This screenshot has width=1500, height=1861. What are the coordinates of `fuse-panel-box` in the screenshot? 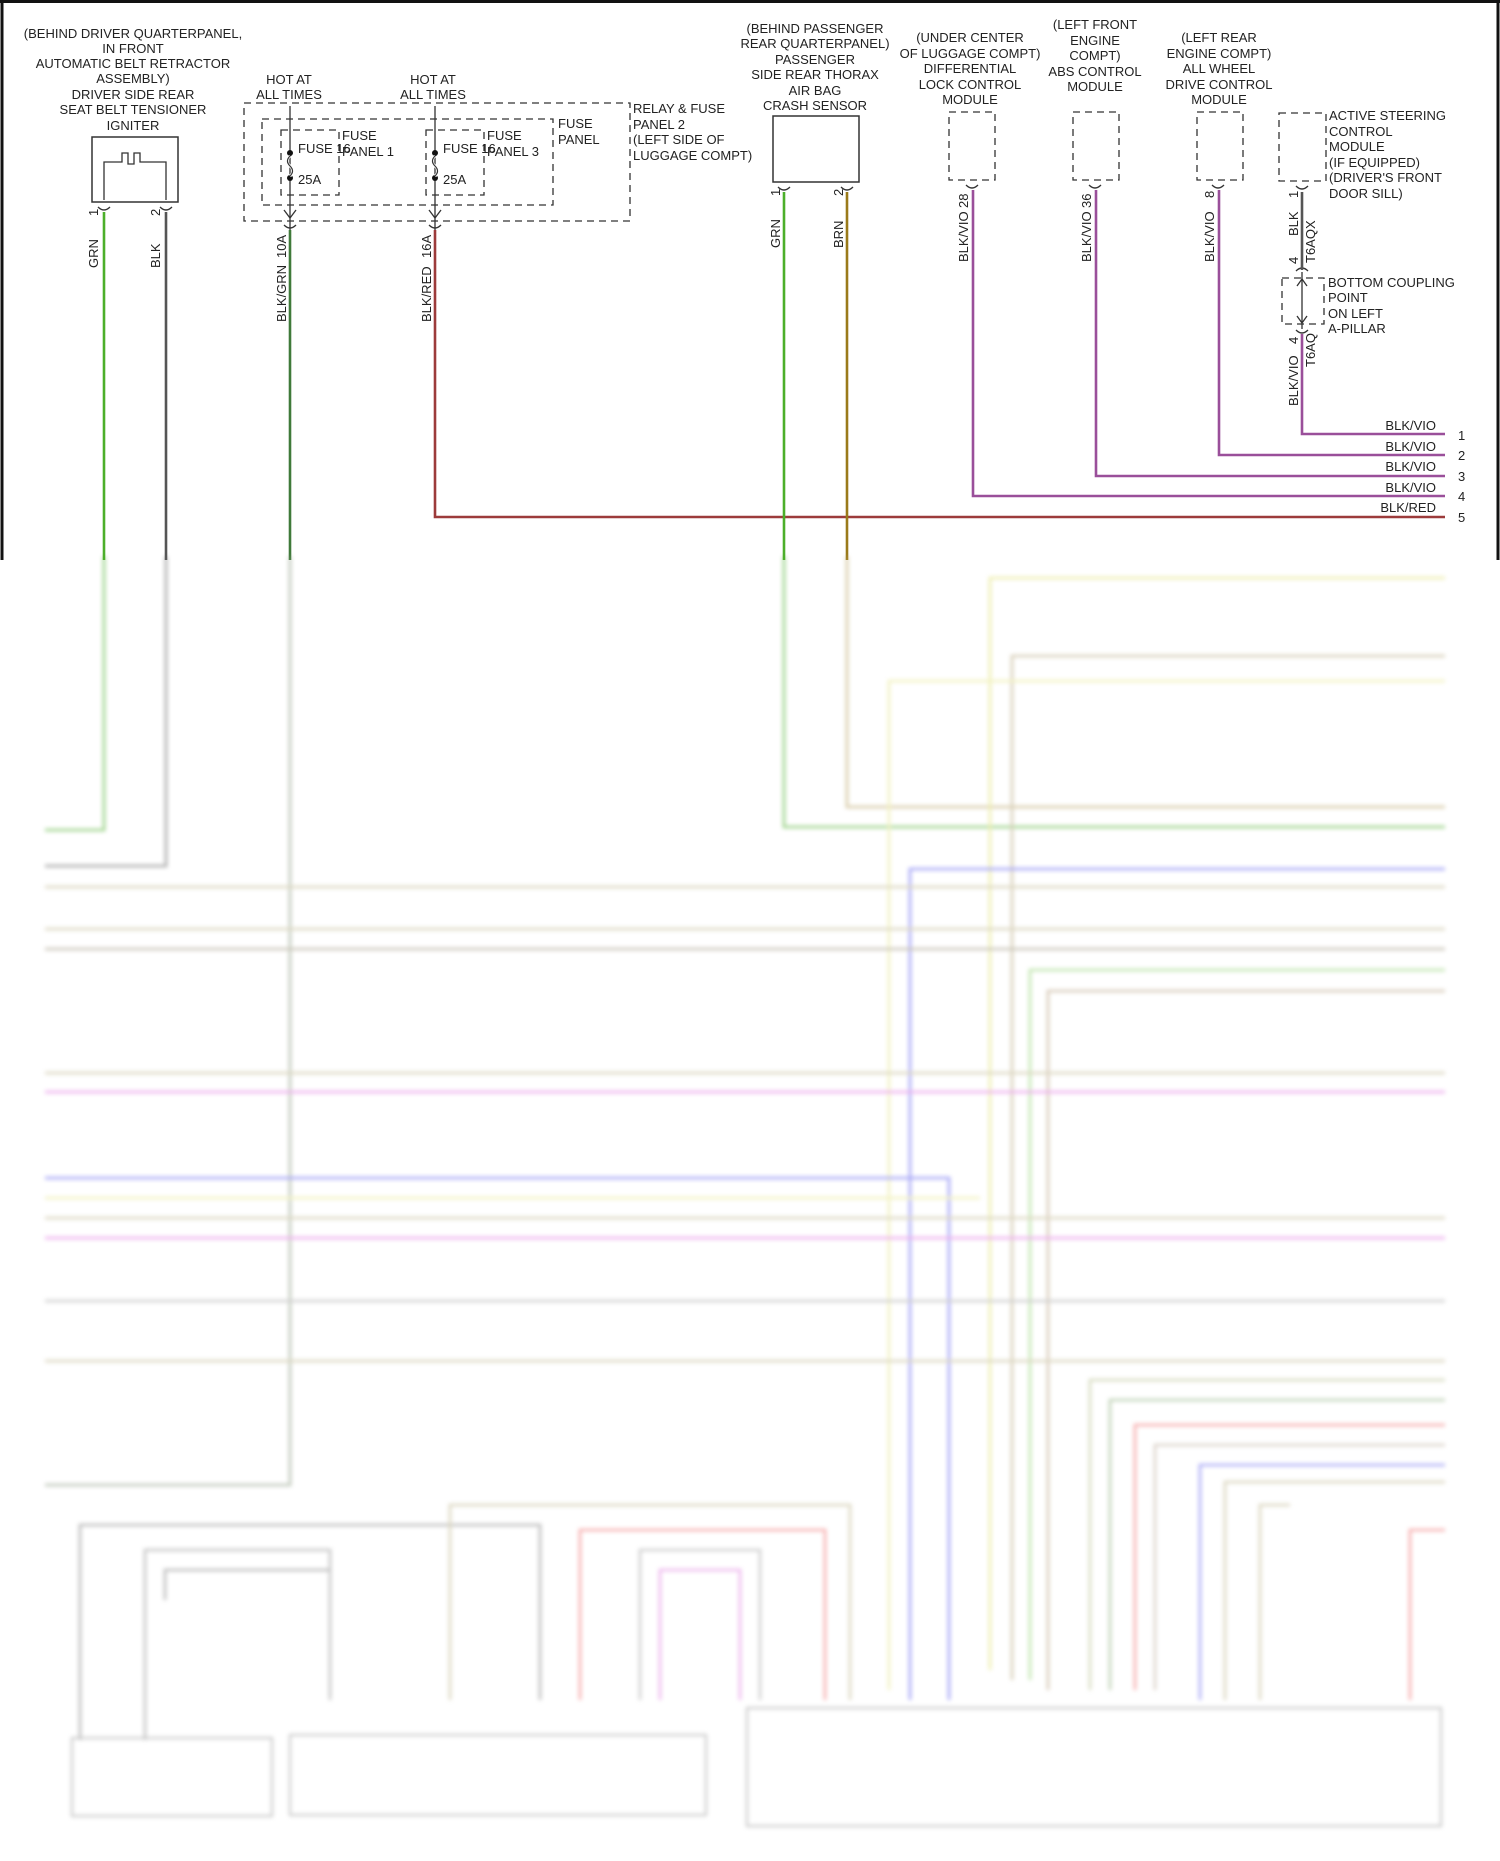 It's located at (407, 162).